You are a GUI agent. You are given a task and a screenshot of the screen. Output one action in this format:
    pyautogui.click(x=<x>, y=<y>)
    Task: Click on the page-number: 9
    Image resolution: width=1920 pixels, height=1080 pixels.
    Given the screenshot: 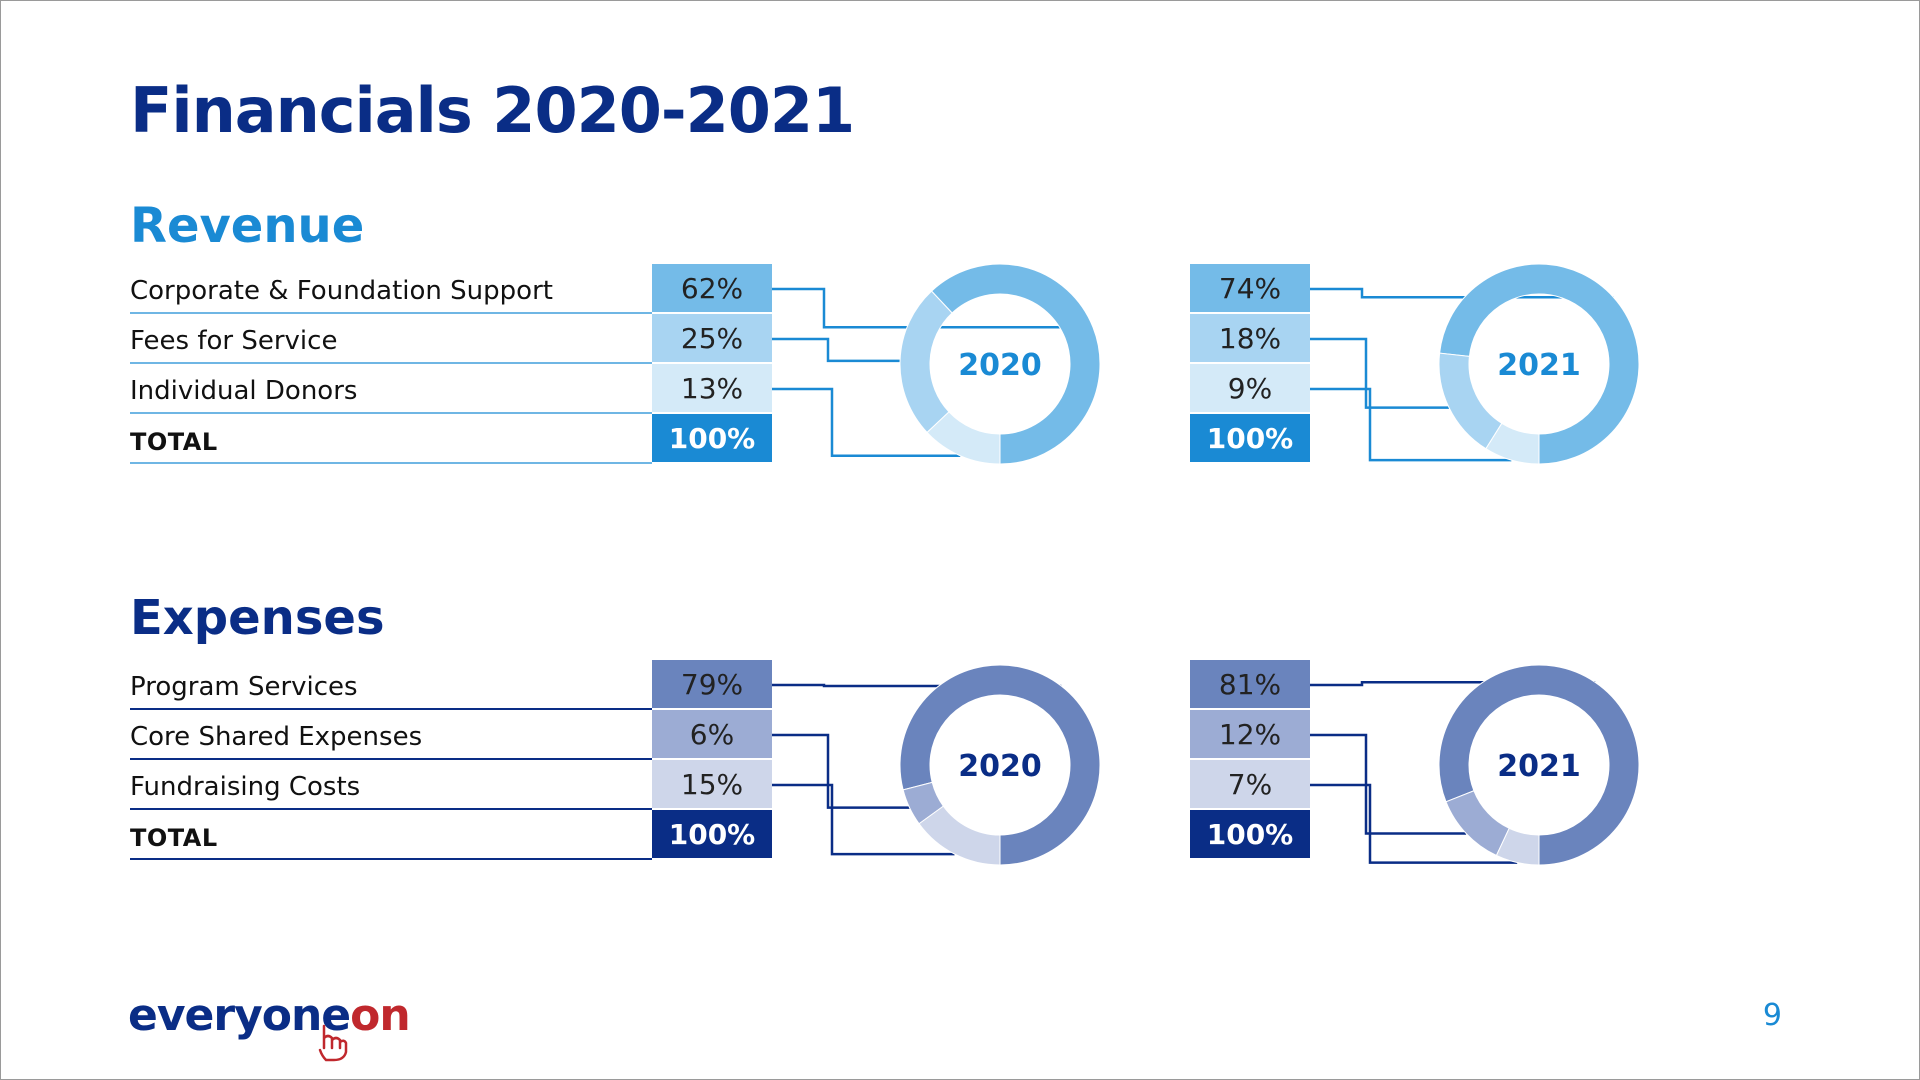 What is the action you would take?
    pyautogui.click(x=1772, y=1015)
    